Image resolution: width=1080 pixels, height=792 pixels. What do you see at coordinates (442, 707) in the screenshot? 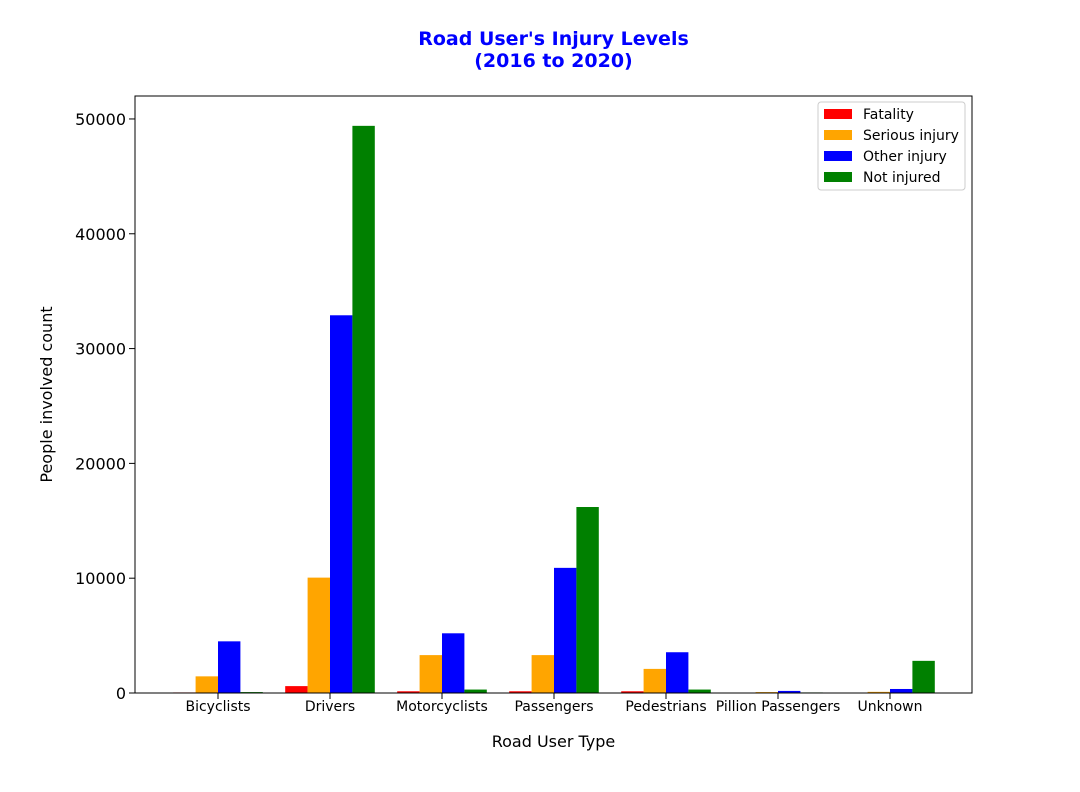
I see `x-tick-label: Motorcyclists` at bounding box center [442, 707].